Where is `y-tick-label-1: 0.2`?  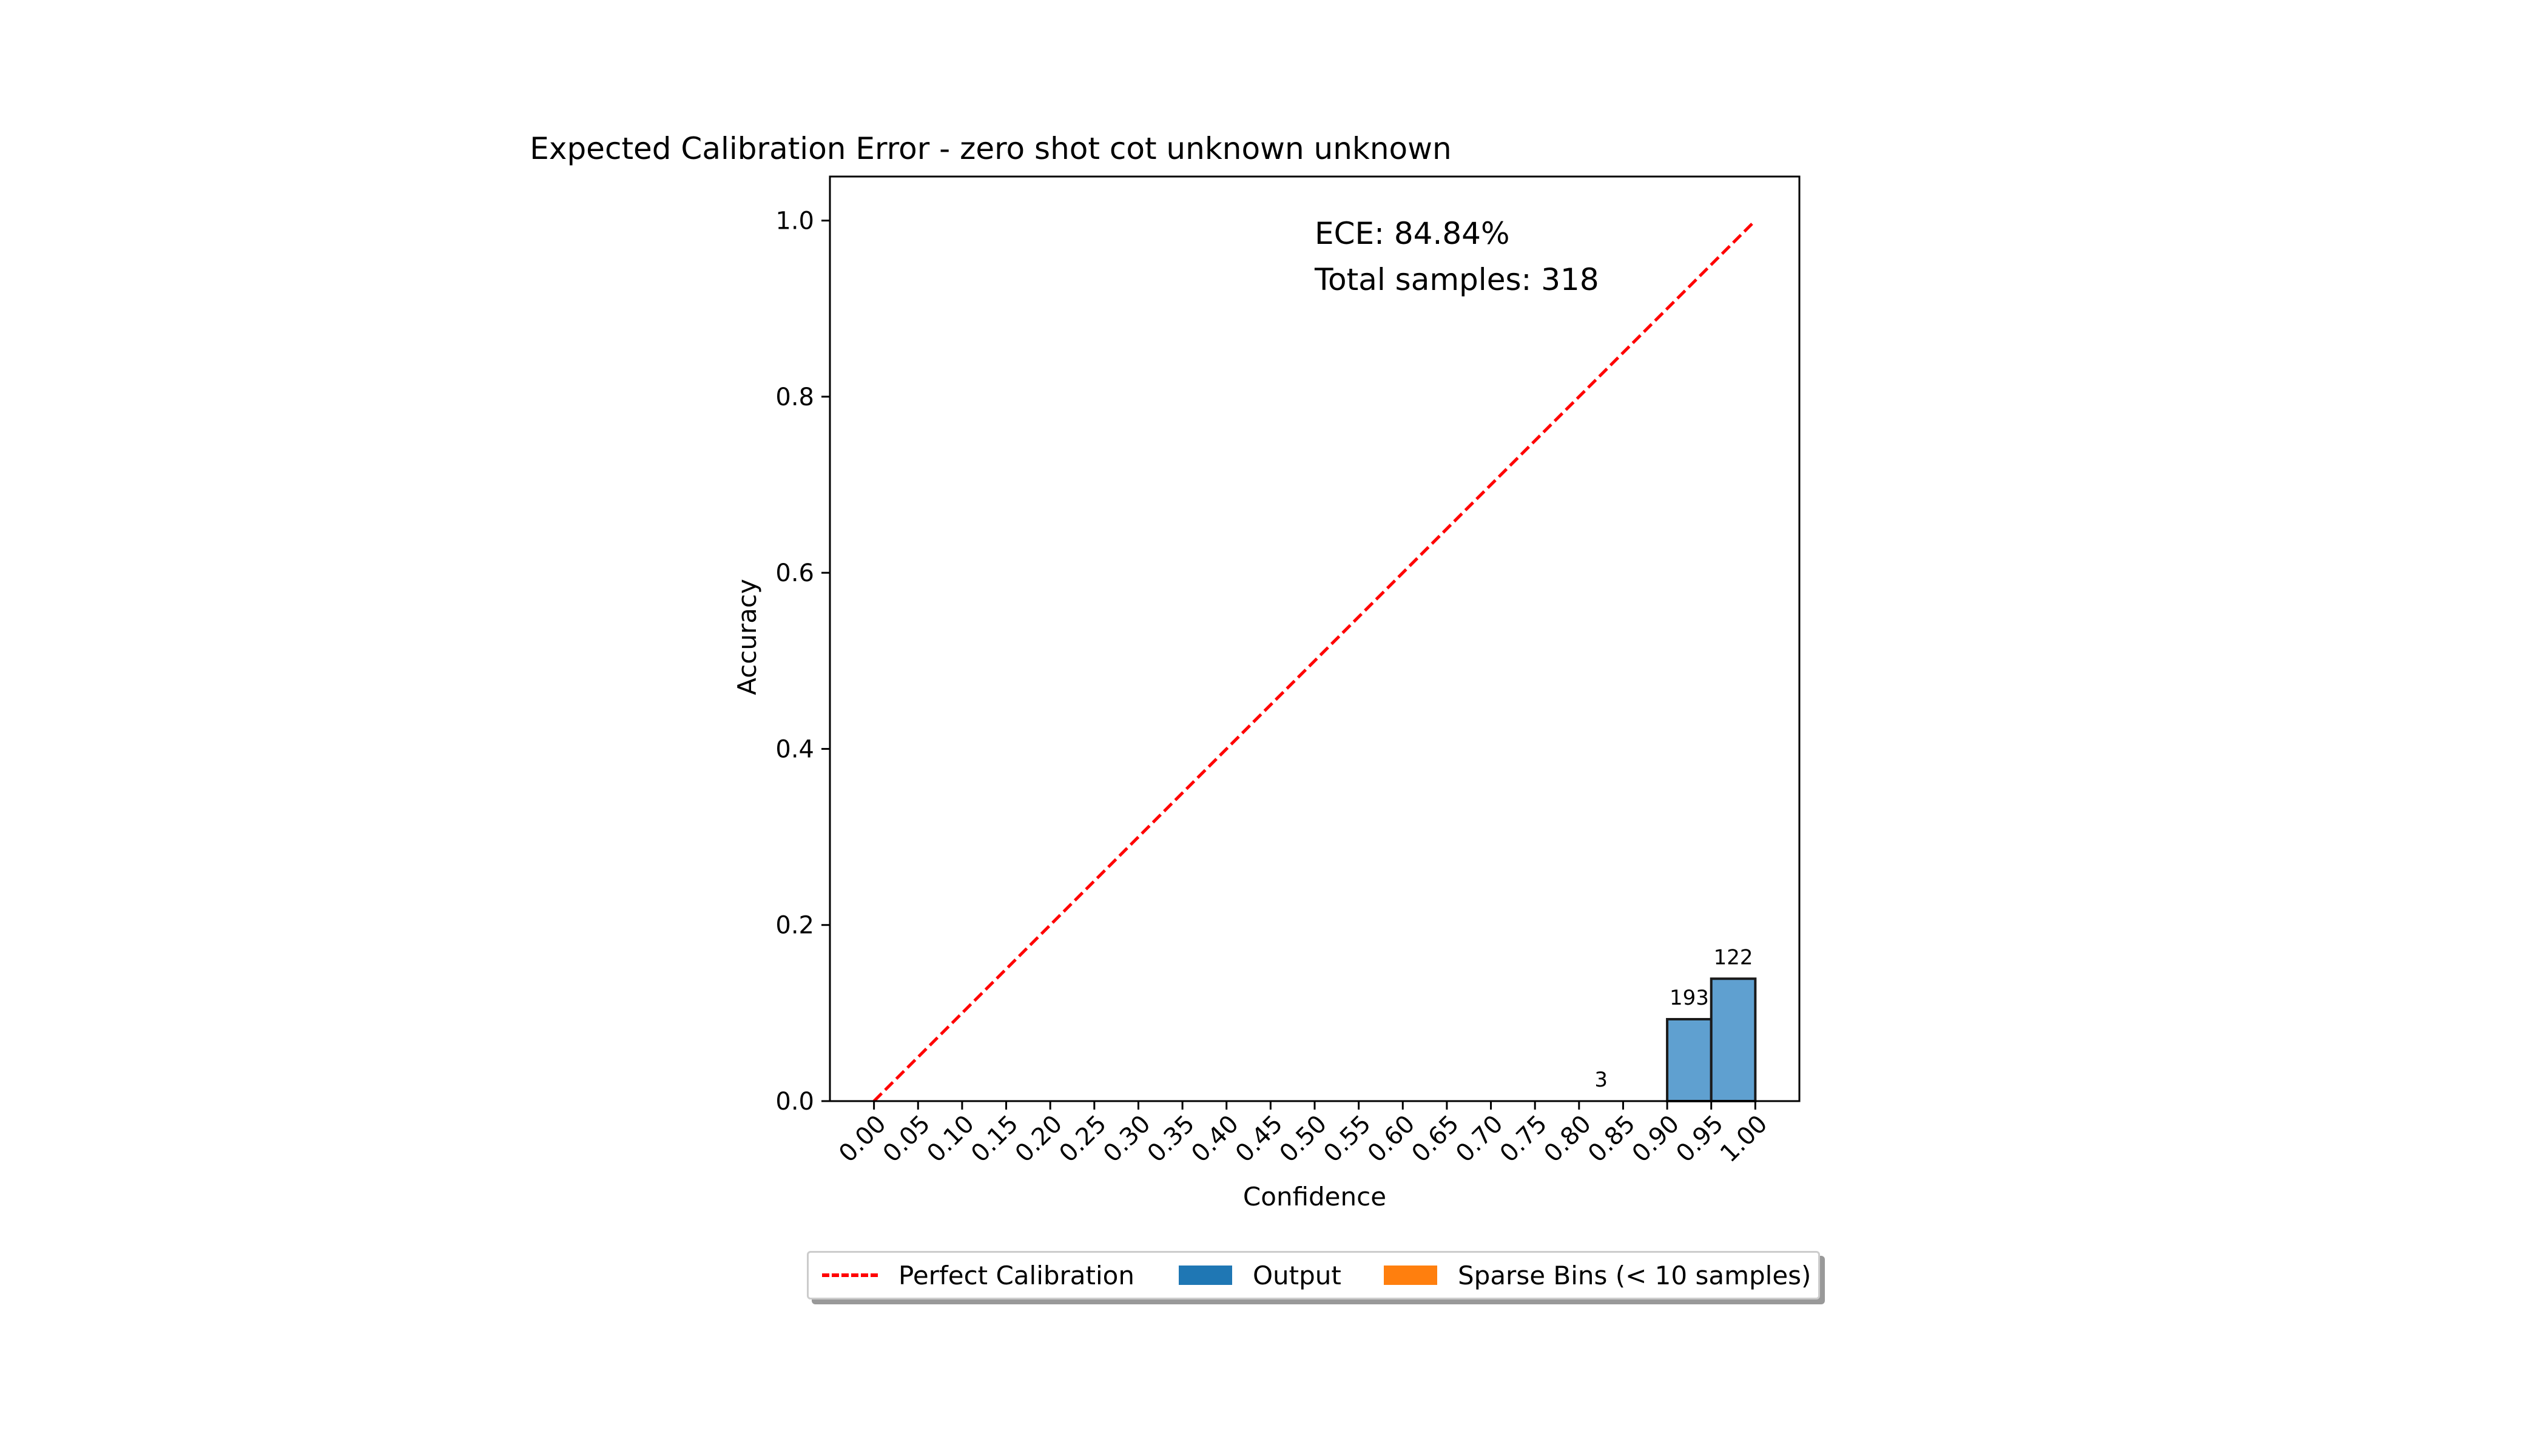
y-tick-label-1: 0.2 is located at coordinates (794, 926).